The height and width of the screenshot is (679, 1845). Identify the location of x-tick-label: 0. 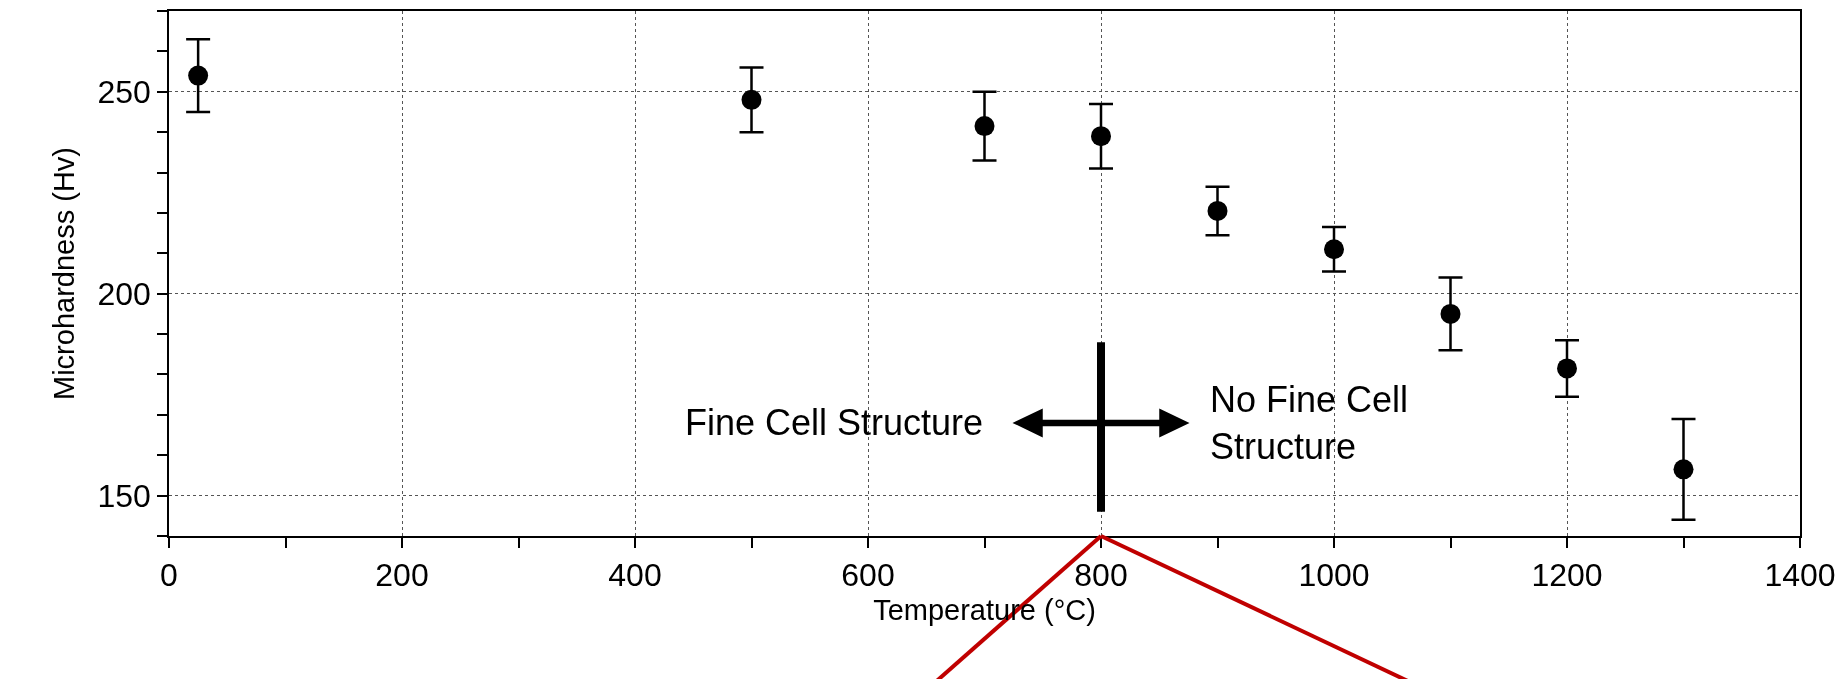
(169, 575).